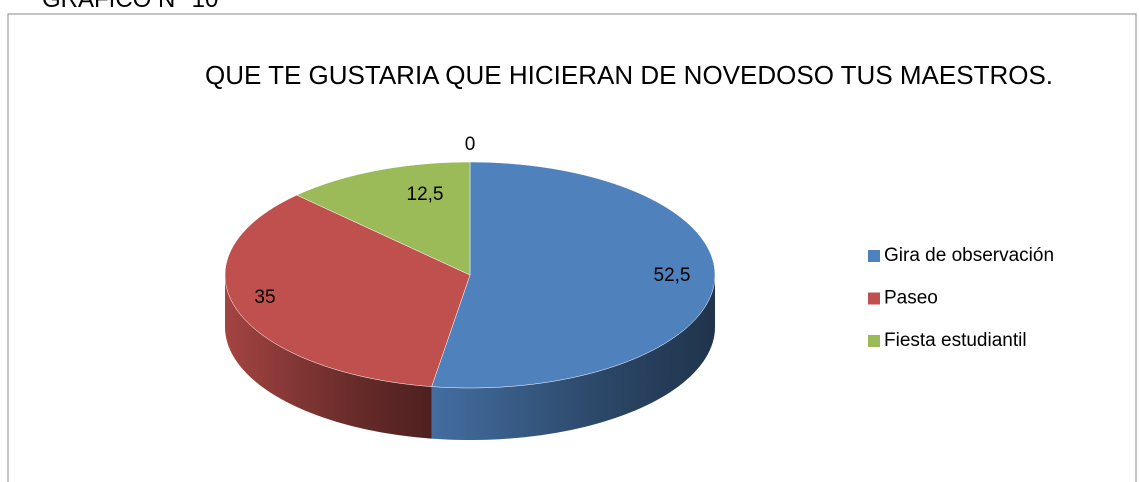  What do you see at coordinates (672, 275) in the screenshot?
I see `data-label: 52,5` at bounding box center [672, 275].